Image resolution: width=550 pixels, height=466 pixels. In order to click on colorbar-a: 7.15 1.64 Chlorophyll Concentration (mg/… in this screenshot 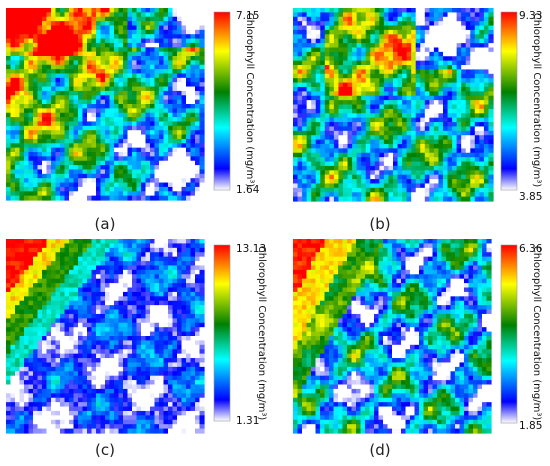, I will do `click(236, 103)`.